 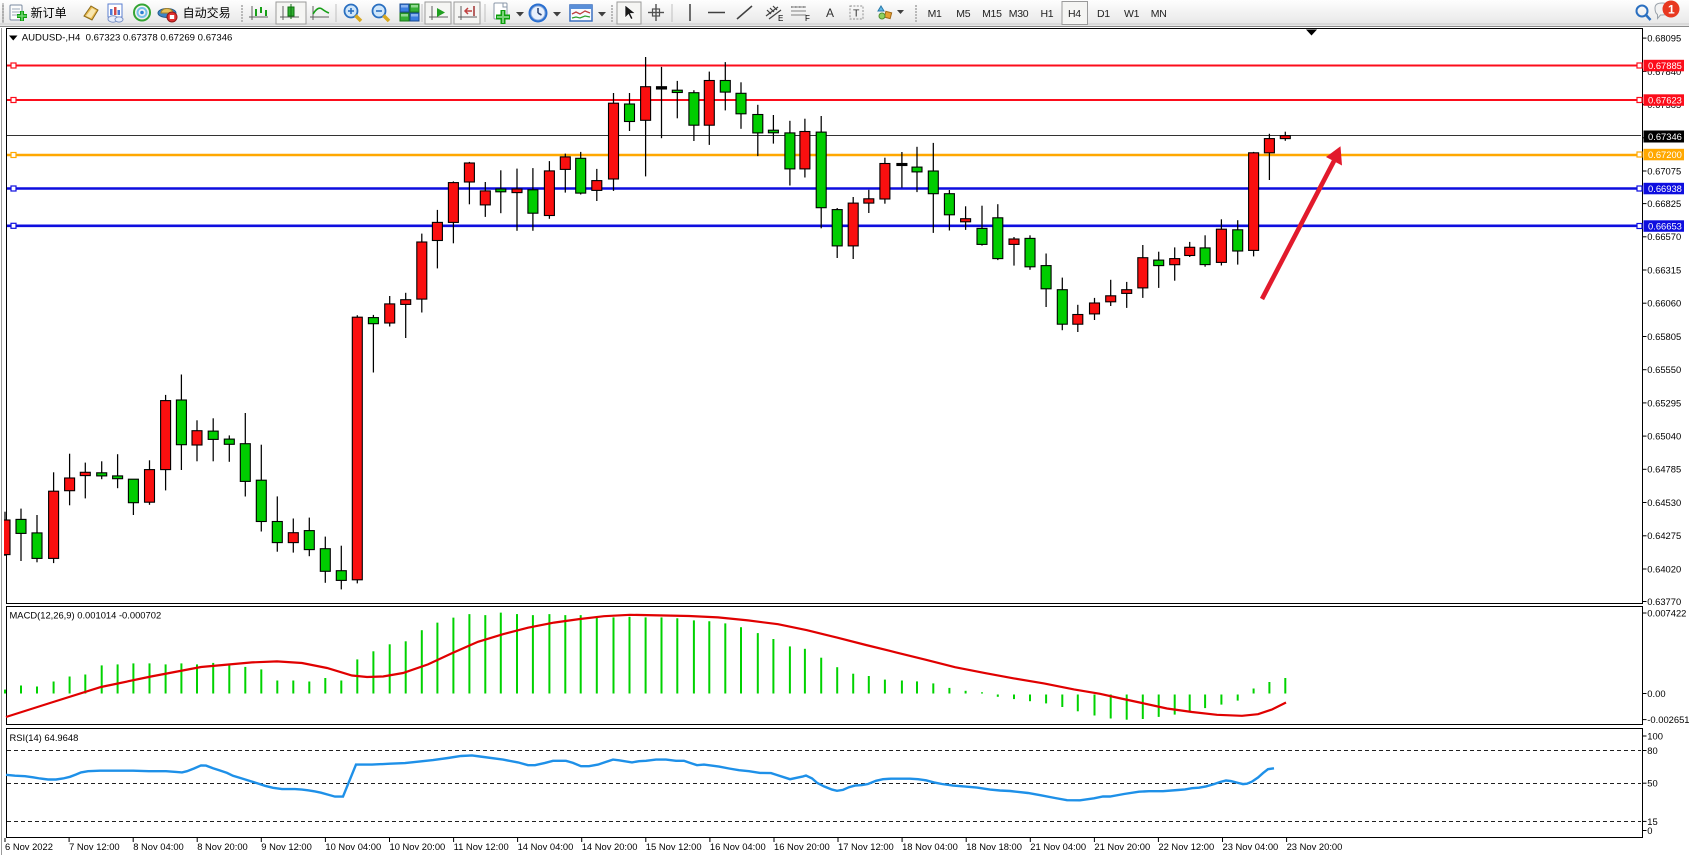 I want to click on svg-text: 23 Nov 04:00, so click(x=1251, y=846).